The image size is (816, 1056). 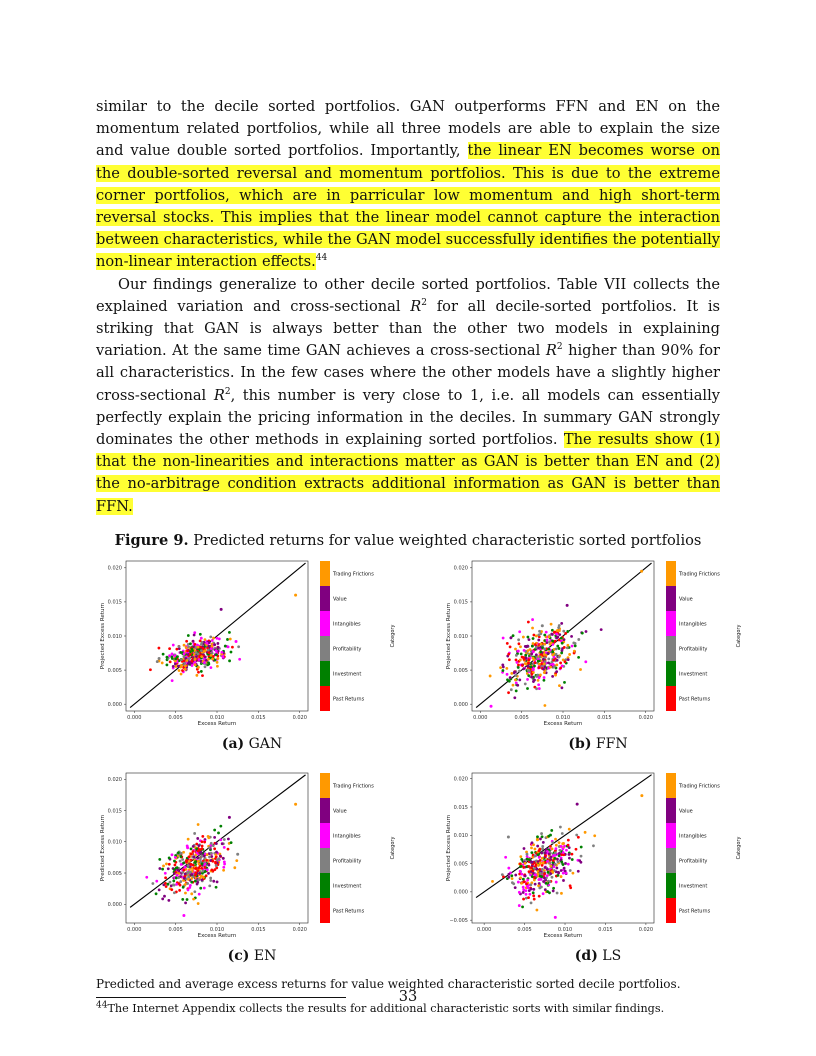 What do you see at coordinates (693, 649) in the screenshot?
I see `legend-label: Profitability` at bounding box center [693, 649].